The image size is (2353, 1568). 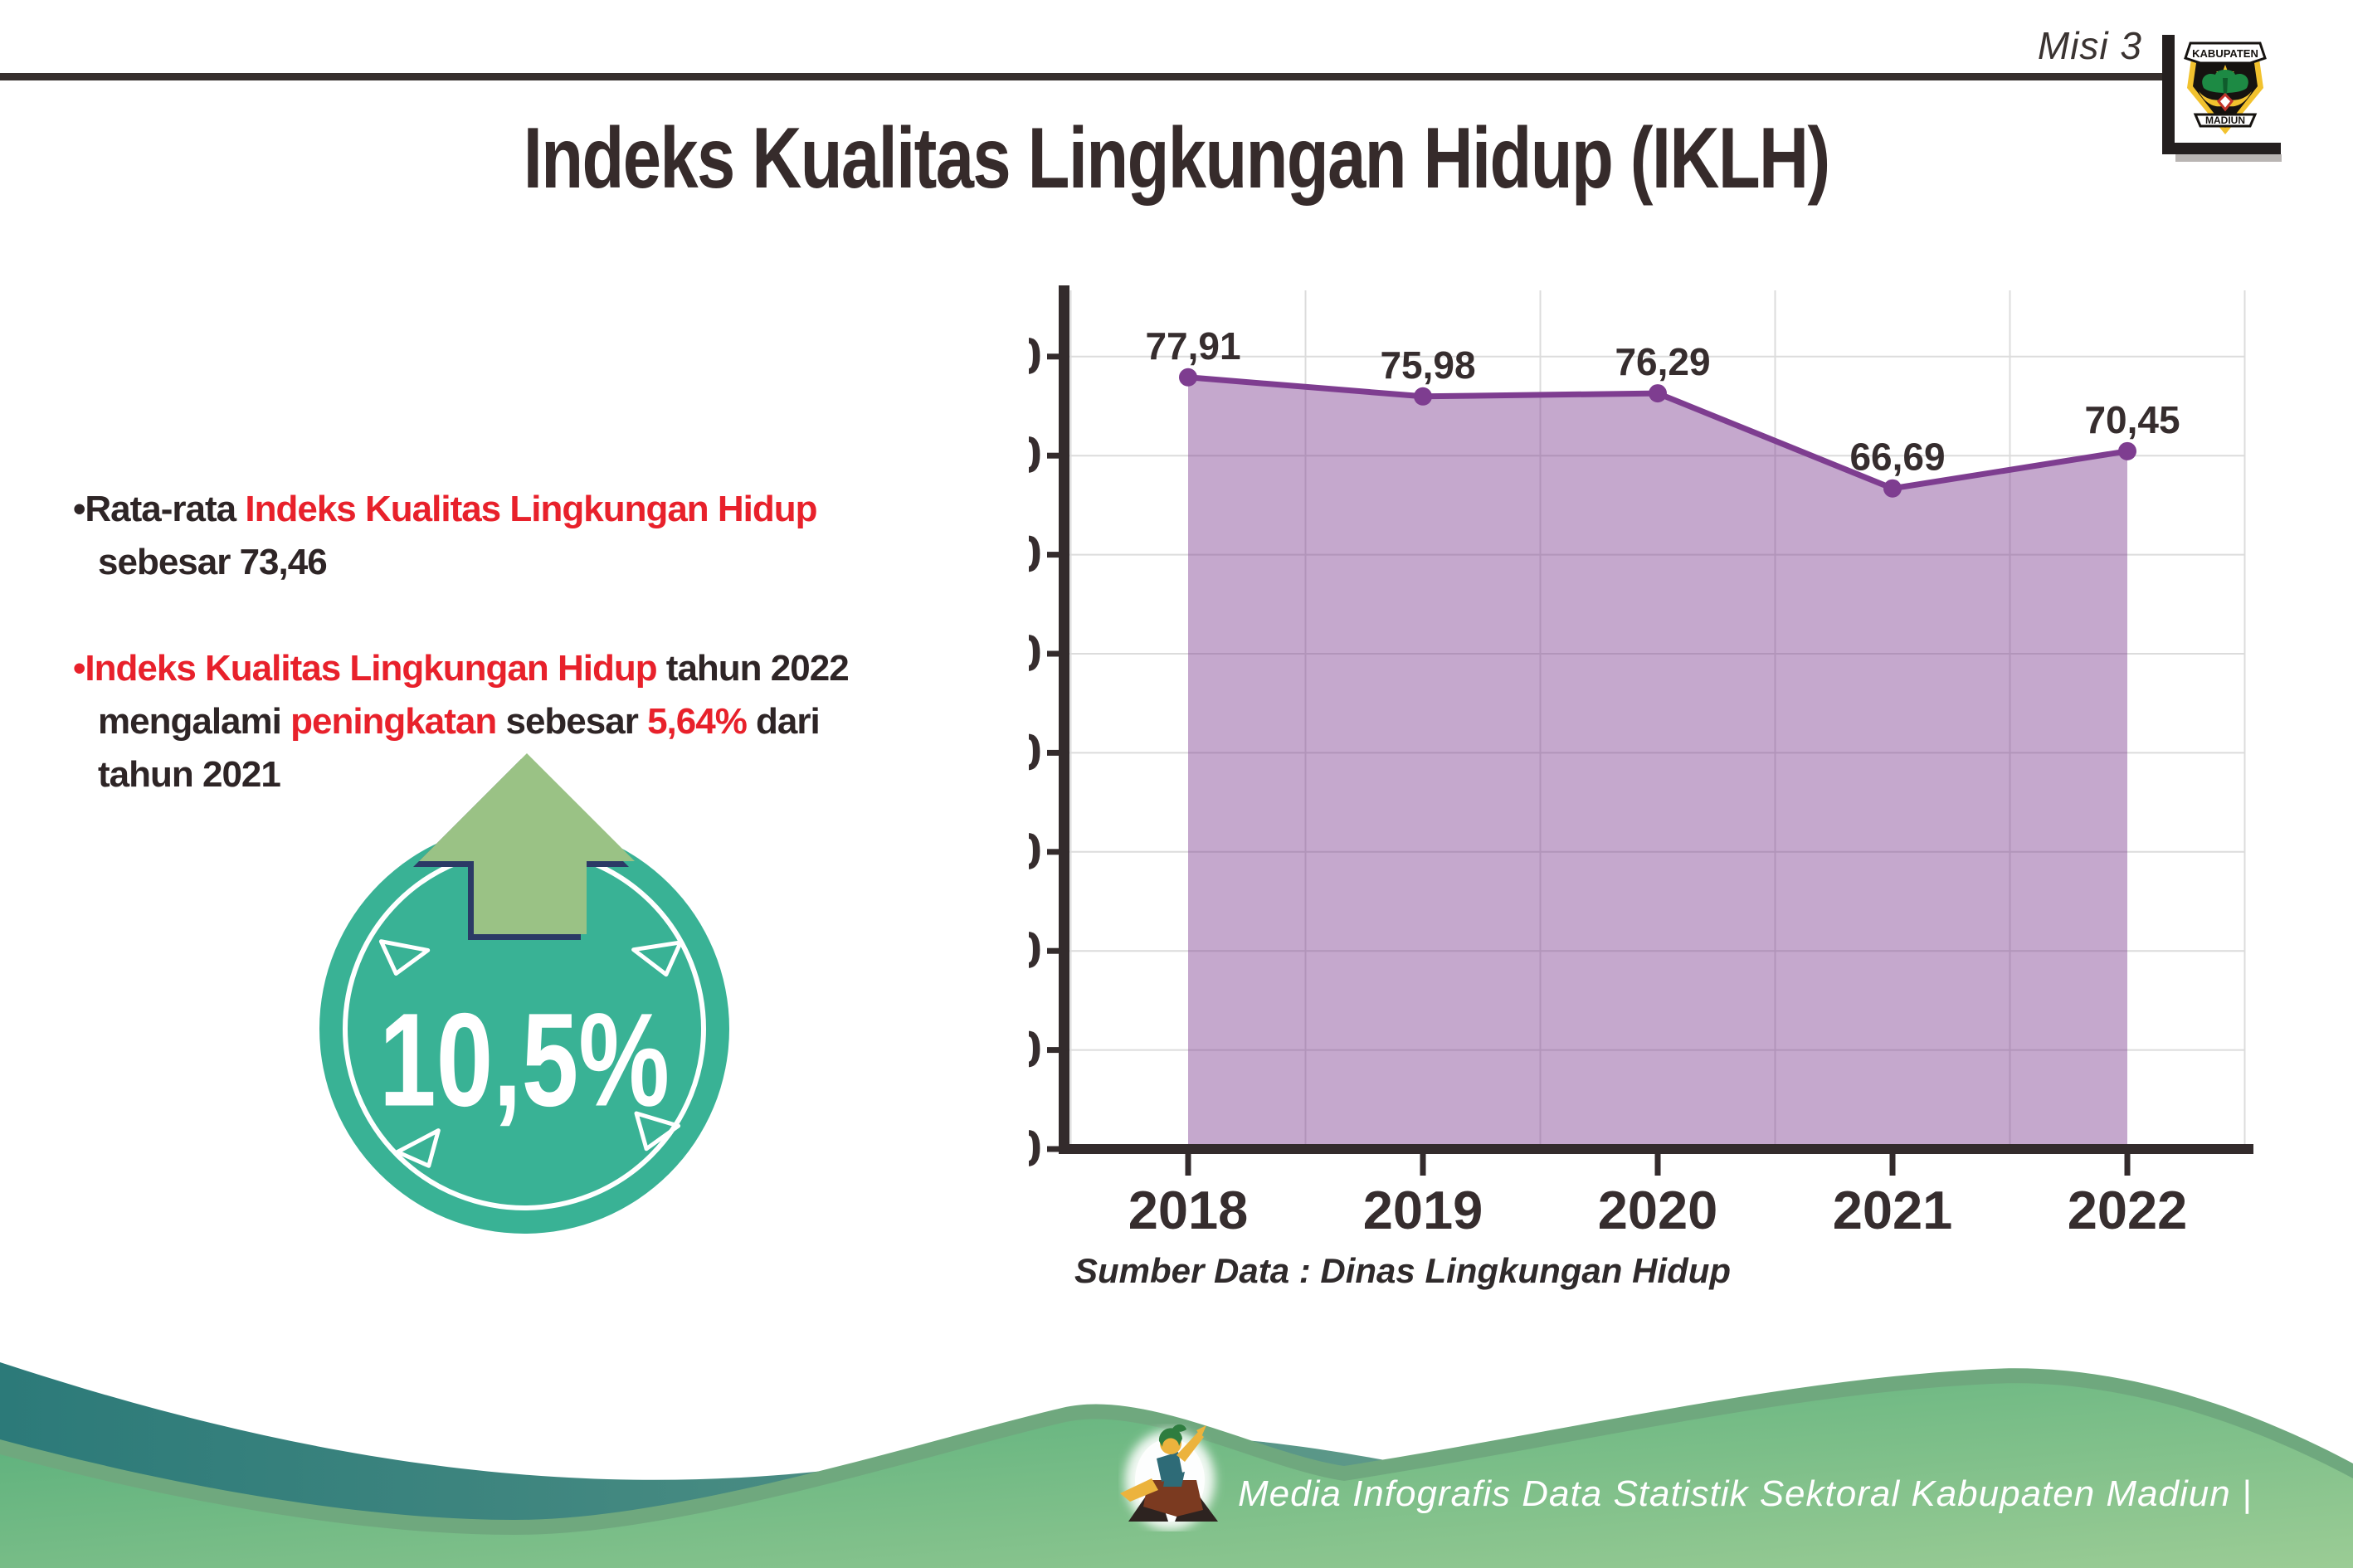 I want to click on kabupaten-madiun-crest-icon: KABUPATEN MADIUN, so click(x=2225, y=87).